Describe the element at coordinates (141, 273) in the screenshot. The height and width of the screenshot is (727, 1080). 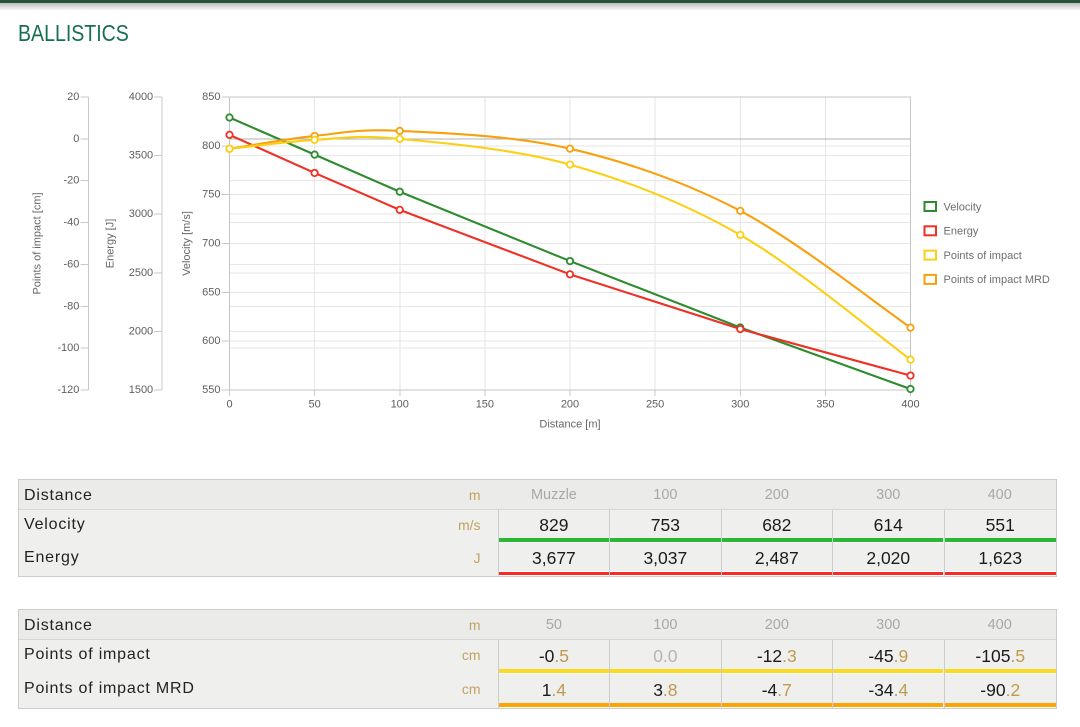
I see `svg-text: 2500` at that location.